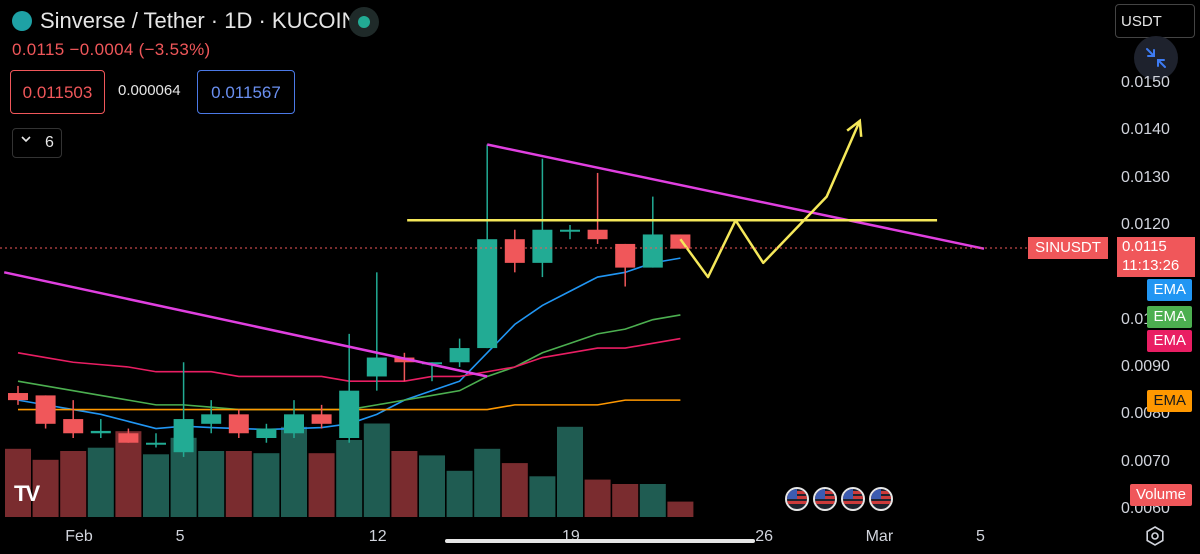 The image size is (1200, 554). Describe the element at coordinates (879, 536) in the screenshot. I see `date-axis-label: Mar` at that location.